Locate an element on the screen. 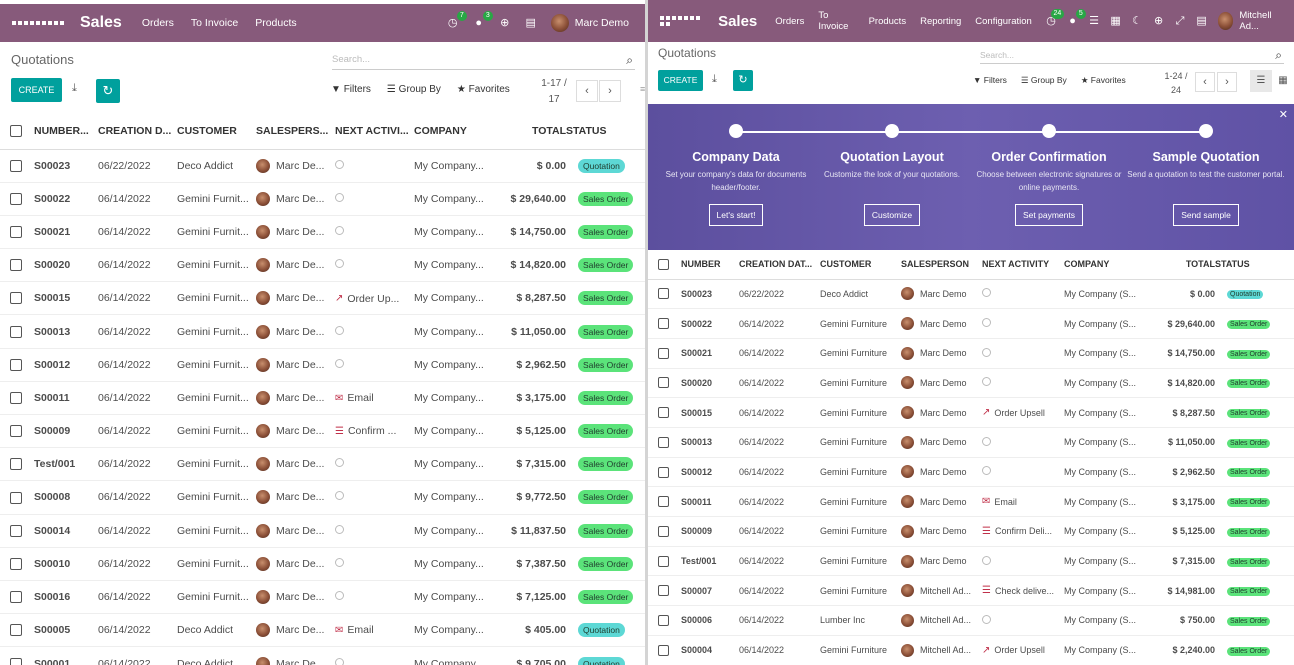  group-by-button: ☰ Group By is located at coordinates (1044, 80).